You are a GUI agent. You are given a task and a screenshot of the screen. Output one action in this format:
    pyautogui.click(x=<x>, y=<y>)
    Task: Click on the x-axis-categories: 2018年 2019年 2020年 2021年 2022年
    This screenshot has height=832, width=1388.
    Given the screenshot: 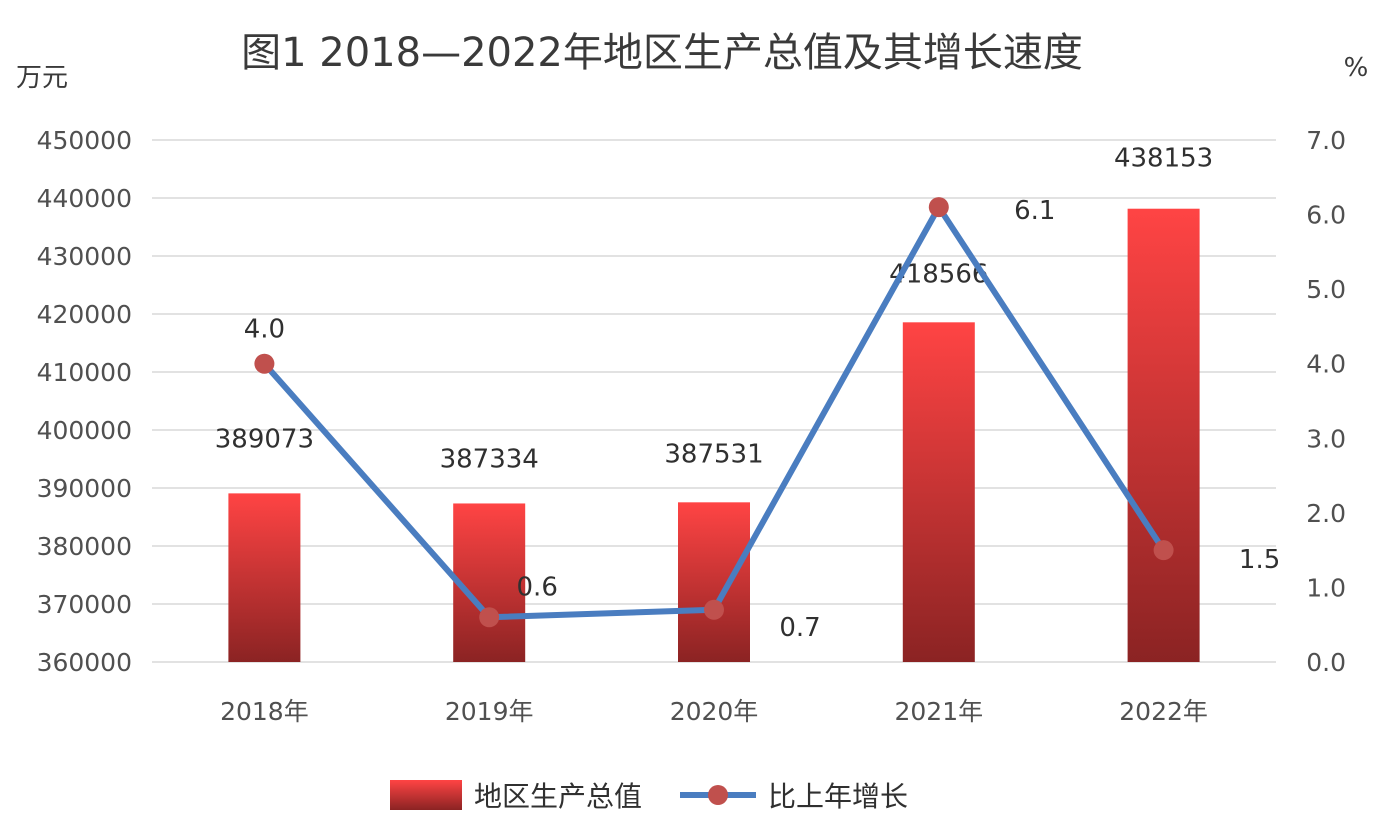 What is the action you would take?
    pyautogui.click(x=714, y=711)
    